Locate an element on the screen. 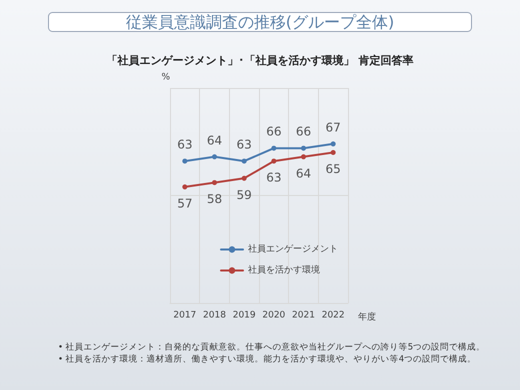  data-label: 65 is located at coordinates (333, 169).